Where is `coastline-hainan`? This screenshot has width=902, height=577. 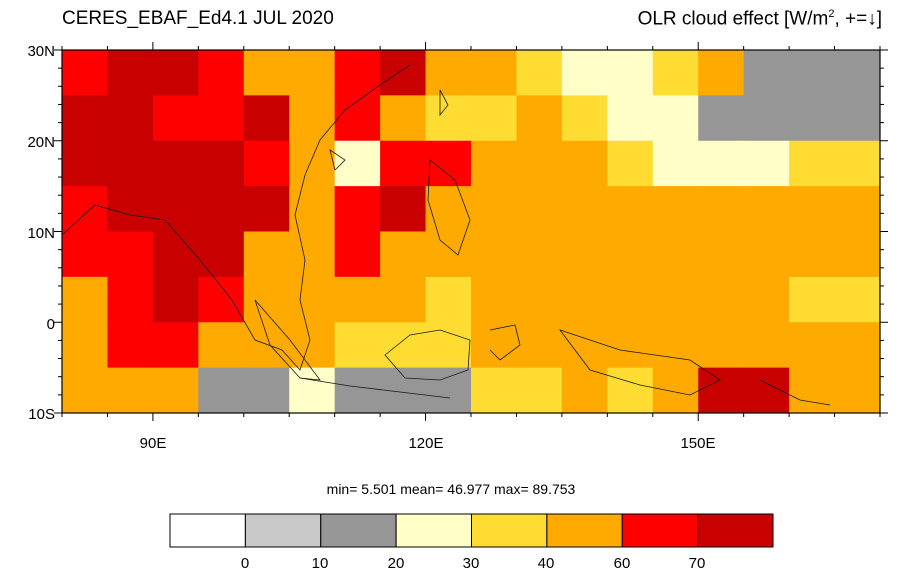 coastline-hainan is located at coordinates (337, 160).